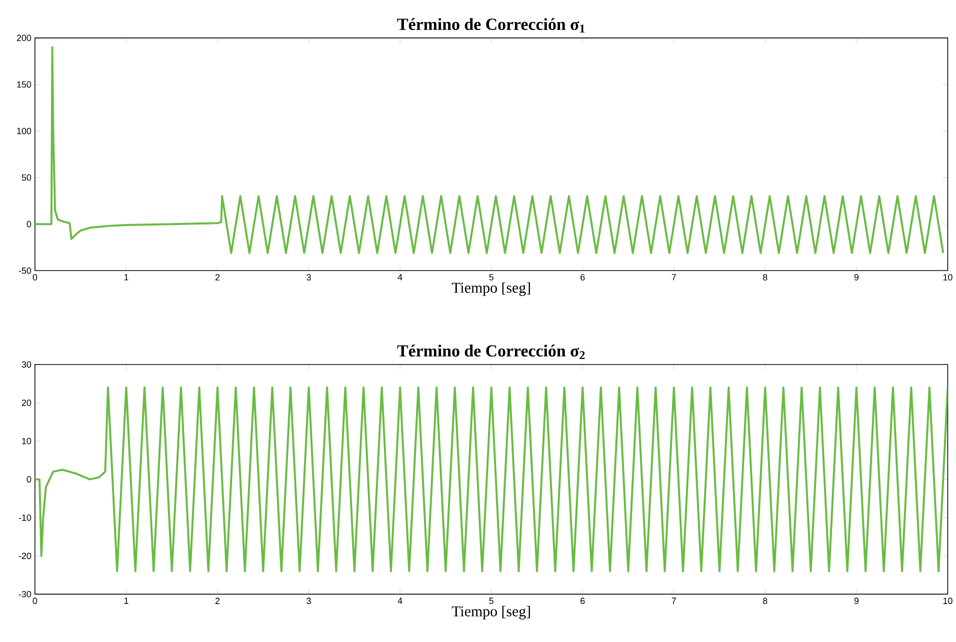 This screenshot has width=956, height=642. Describe the element at coordinates (25, 270) in the screenshot. I see `y-tick-label: -50` at that location.